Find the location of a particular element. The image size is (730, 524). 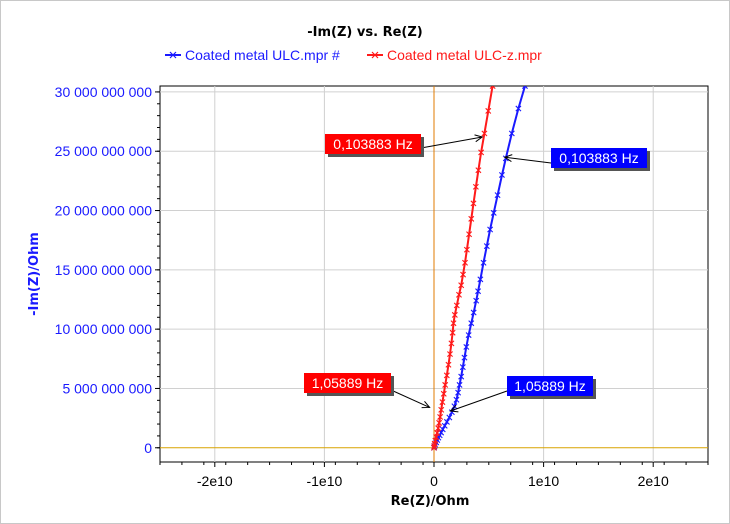

chart-title: -Im(Z) vs. Re(Z) is located at coordinates (364, 32).